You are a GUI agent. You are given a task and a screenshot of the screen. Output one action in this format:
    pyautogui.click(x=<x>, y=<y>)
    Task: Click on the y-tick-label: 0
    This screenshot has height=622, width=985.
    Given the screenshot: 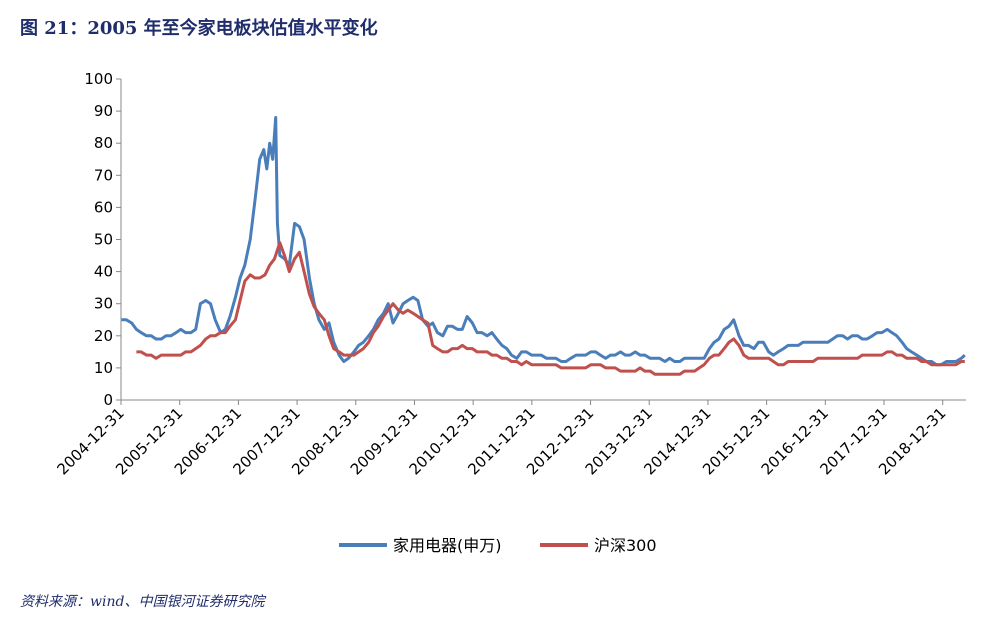 What is the action you would take?
    pyautogui.click(x=108, y=400)
    